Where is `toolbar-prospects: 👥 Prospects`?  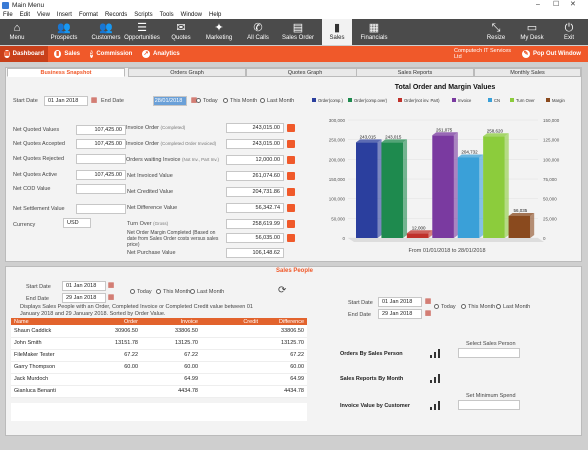 toolbar-prospects: 👥 Prospects is located at coordinates (64, 31).